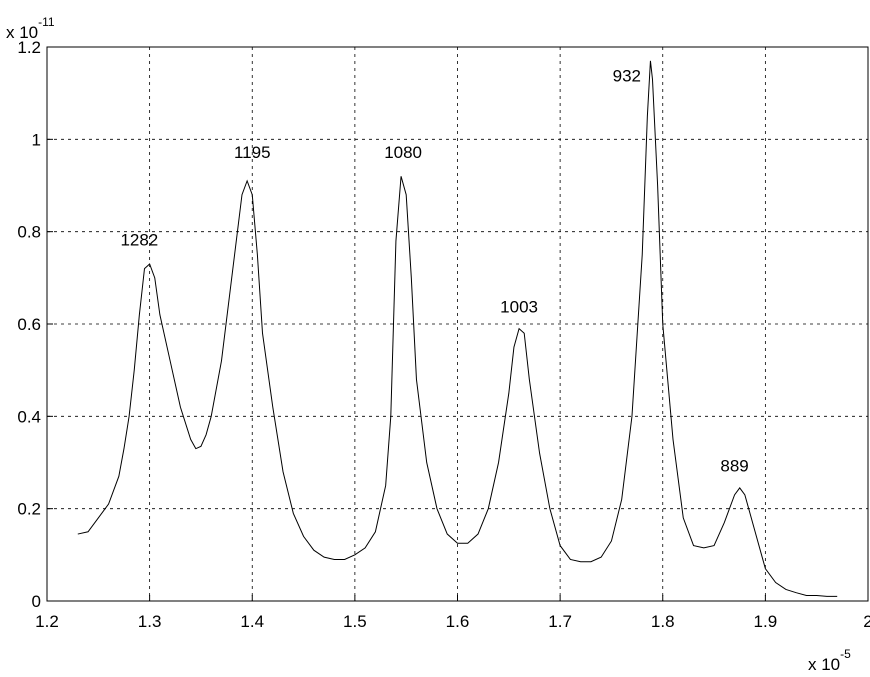  What do you see at coordinates (252, 152) in the screenshot?
I see `annotation: 1195` at bounding box center [252, 152].